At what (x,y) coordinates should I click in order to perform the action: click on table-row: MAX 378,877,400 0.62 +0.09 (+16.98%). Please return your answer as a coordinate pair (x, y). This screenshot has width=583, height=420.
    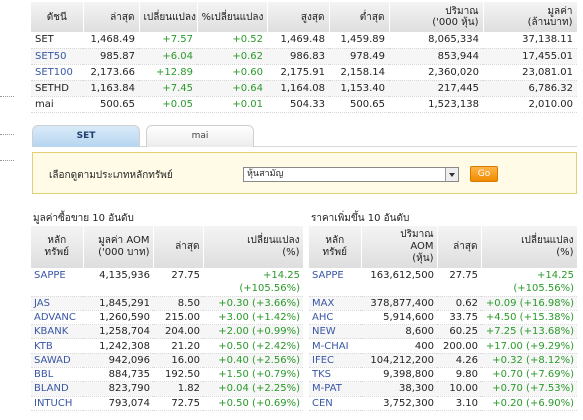
    Looking at the image, I should click on (443, 303).